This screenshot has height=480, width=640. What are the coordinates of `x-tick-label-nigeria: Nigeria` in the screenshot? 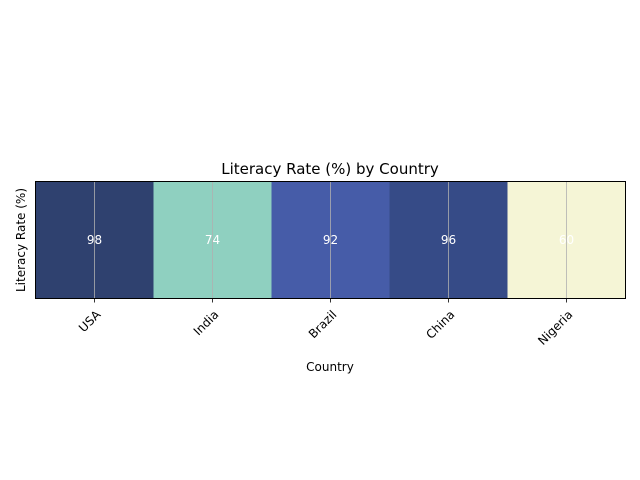 It's located at (555, 328).